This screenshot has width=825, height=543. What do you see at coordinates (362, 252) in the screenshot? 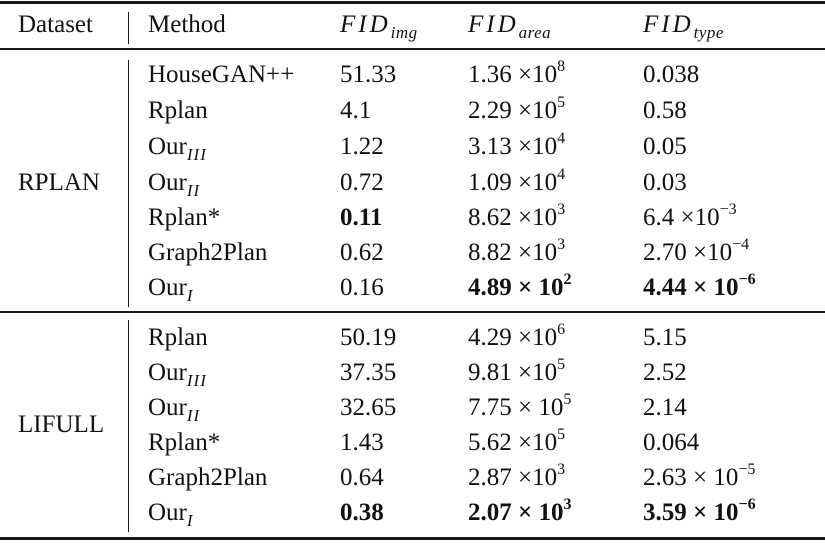
I see `fid-img-cell: 0.62` at bounding box center [362, 252].